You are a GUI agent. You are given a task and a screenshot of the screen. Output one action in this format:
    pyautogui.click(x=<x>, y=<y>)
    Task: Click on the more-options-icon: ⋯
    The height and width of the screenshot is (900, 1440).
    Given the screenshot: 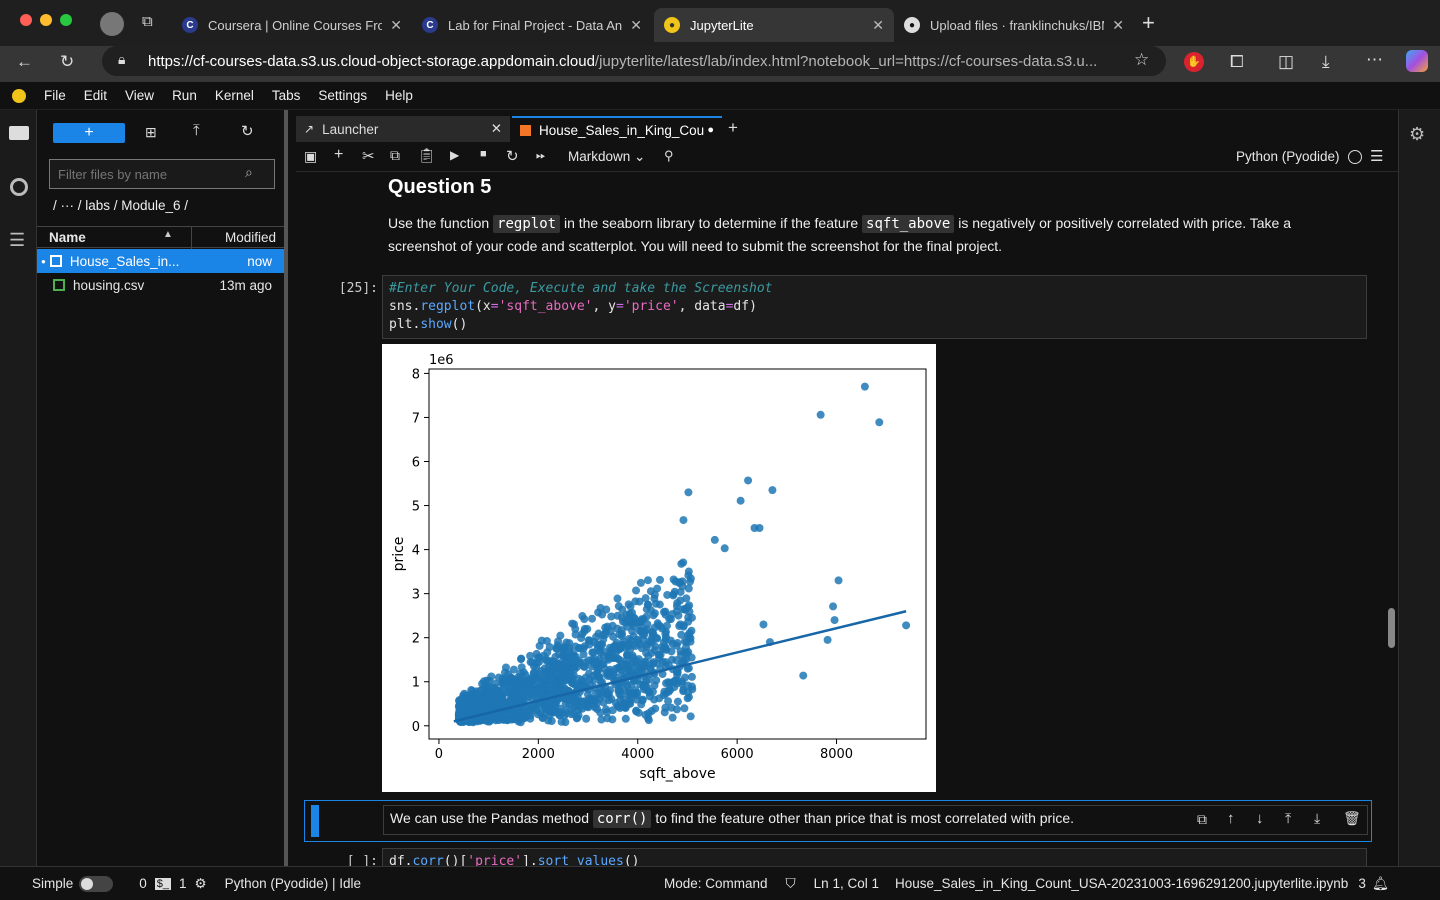 What is the action you would take?
    pyautogui.click(x=1374, y=59)
    